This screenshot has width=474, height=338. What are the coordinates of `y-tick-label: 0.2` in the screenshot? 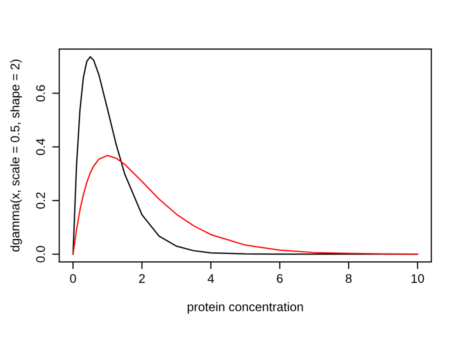 It's located at (40, 200).